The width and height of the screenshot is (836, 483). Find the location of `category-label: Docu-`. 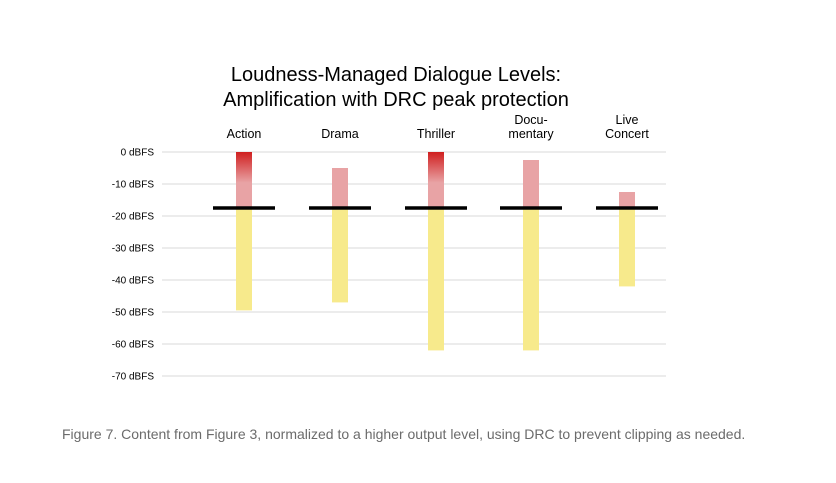

category-label: Docu- is located at coordinates (530, 120).